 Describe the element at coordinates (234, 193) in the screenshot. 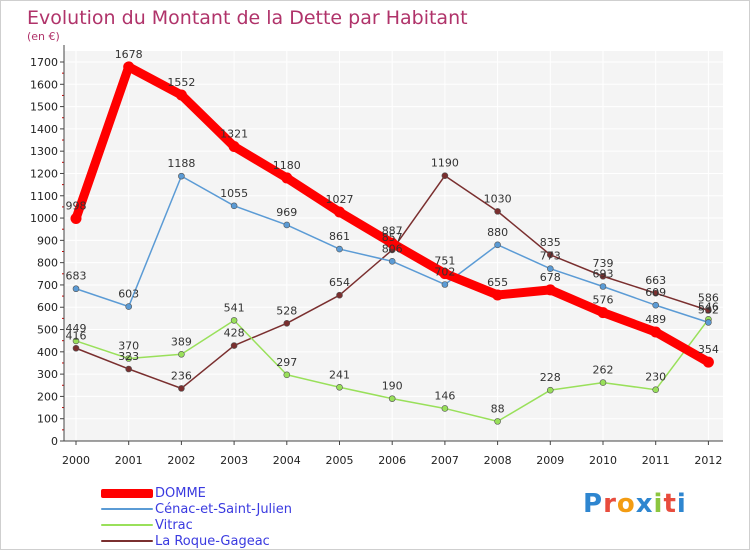

I see `data-label: 1055` at that location.